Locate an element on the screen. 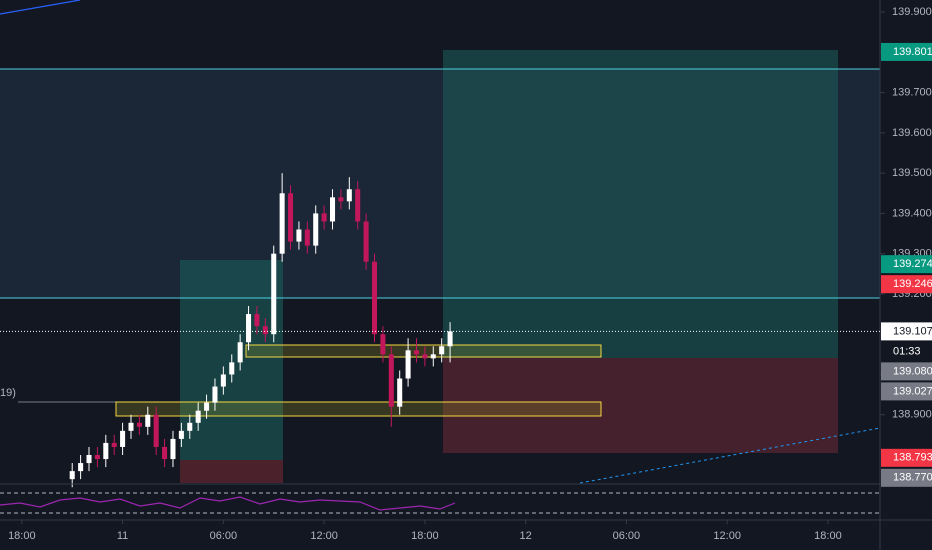 The width and height of the screenshot is (932, 550). y-tick-label: 139.700 is located at coordinates (912, 93).